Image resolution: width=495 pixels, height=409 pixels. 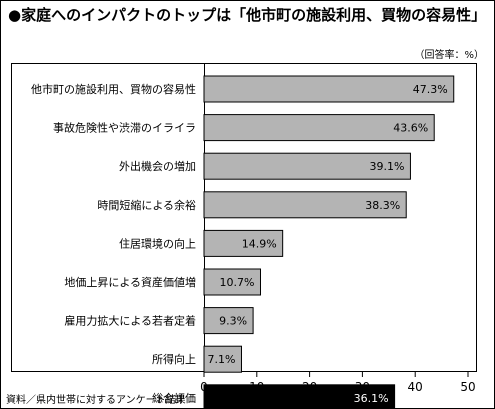 What do you see at coordinates (259, 243) in the screenshot?
I see `bar-value-label: 14.9%` at bounding box center [259, 243].